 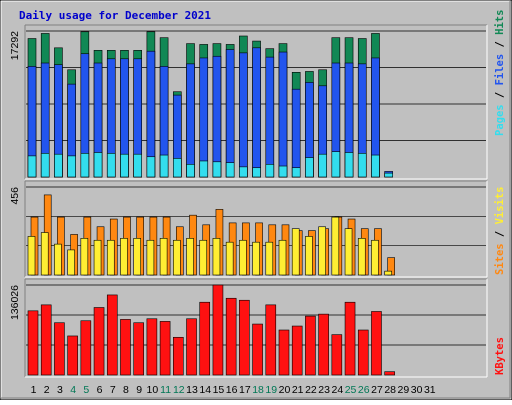 What do you see at coordinates (126, 390) in the screenshot?
I see `x-tick-label: 8` at bounding box center [126, 390].